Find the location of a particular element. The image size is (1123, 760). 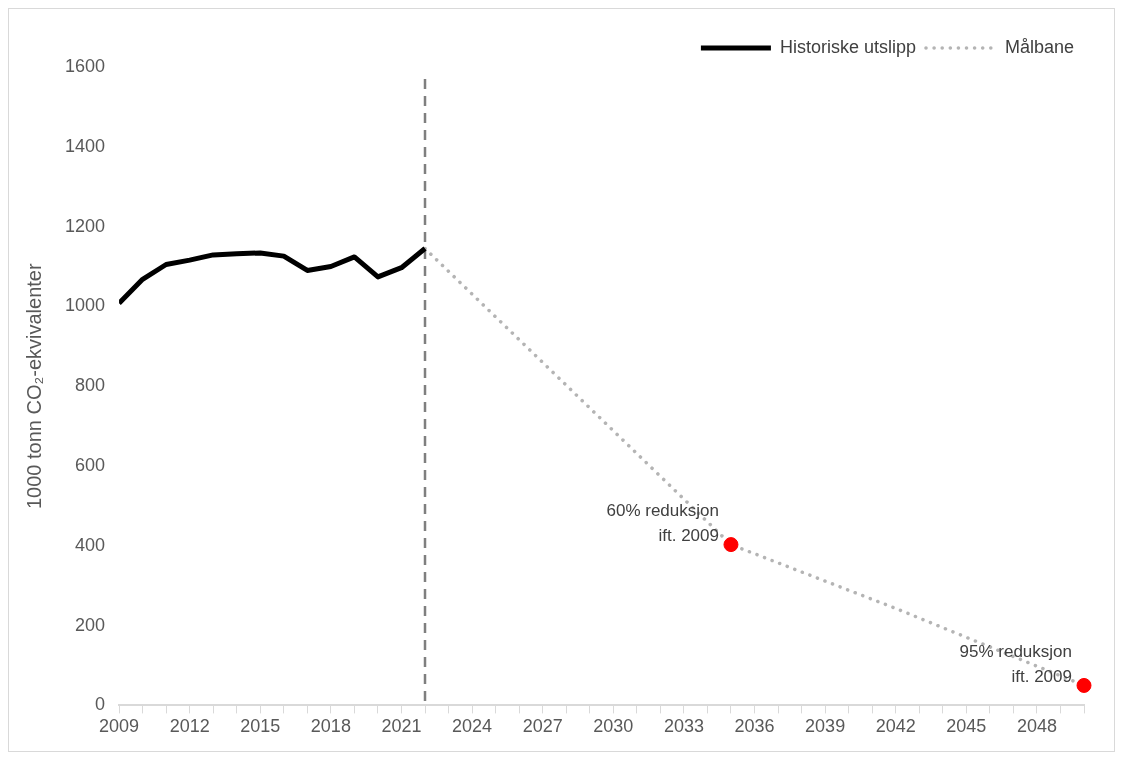

annotation: 95% reduksjon ift. 2009 is located at coordinates (1015, 664).